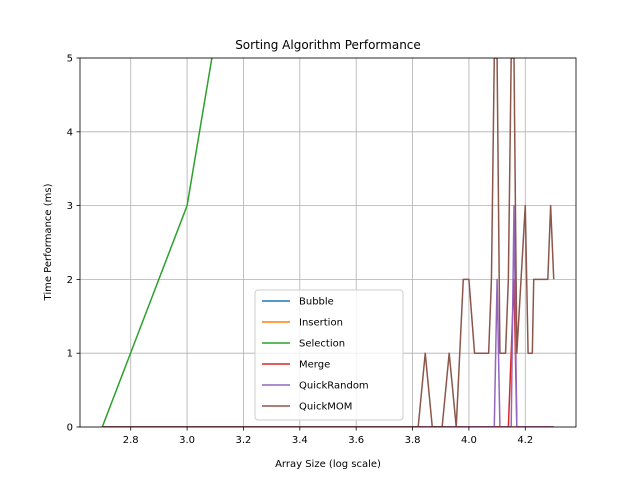 The height and width of the screenshot is (480, 640). Describe the element at coordinates (328, 45) in the screenshot. I see `chart-title: Sorting Algorithm Performance` at that location.